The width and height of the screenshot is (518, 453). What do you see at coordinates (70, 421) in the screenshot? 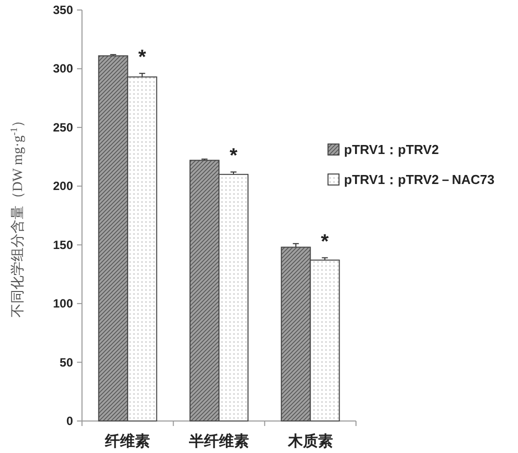
I see `y-tick-label: 0` at bounding box center [70, 421].